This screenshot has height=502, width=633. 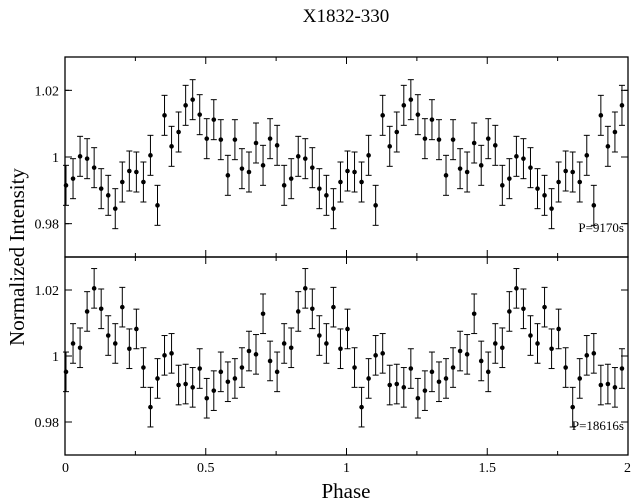 What do you see at coordinates (55, 158) in the screenshot?
I see `y-tick-label: 1` at bounding box center [55, 158].